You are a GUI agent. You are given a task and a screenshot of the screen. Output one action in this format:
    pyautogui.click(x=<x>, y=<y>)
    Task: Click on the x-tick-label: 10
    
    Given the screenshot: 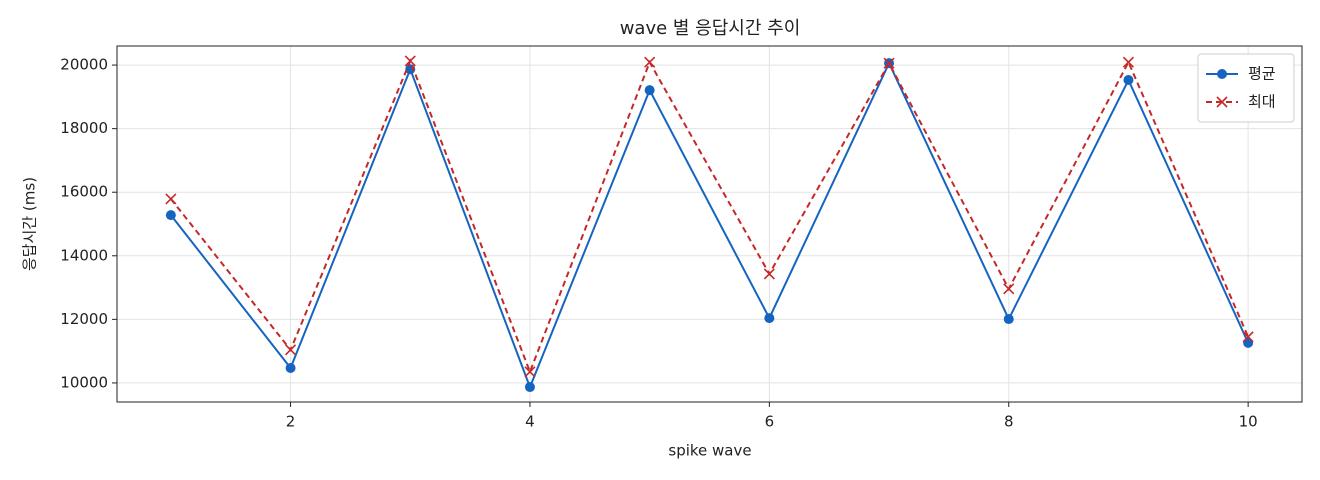 What is the action you would take?
    pyautogui.click(x=1248, y=422)
    